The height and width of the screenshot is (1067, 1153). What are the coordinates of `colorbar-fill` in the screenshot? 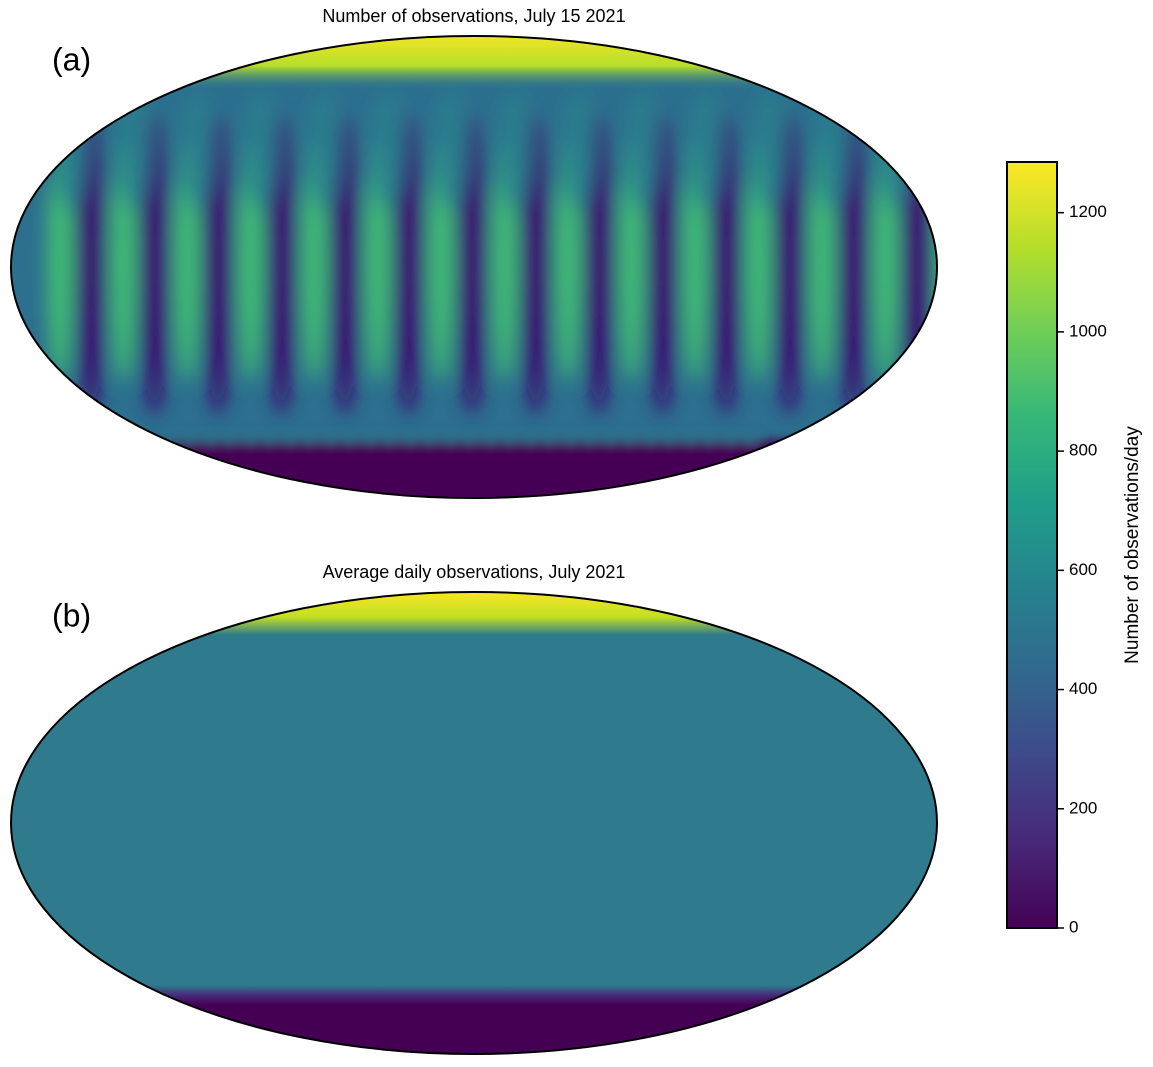 It's located at (1032, 545).